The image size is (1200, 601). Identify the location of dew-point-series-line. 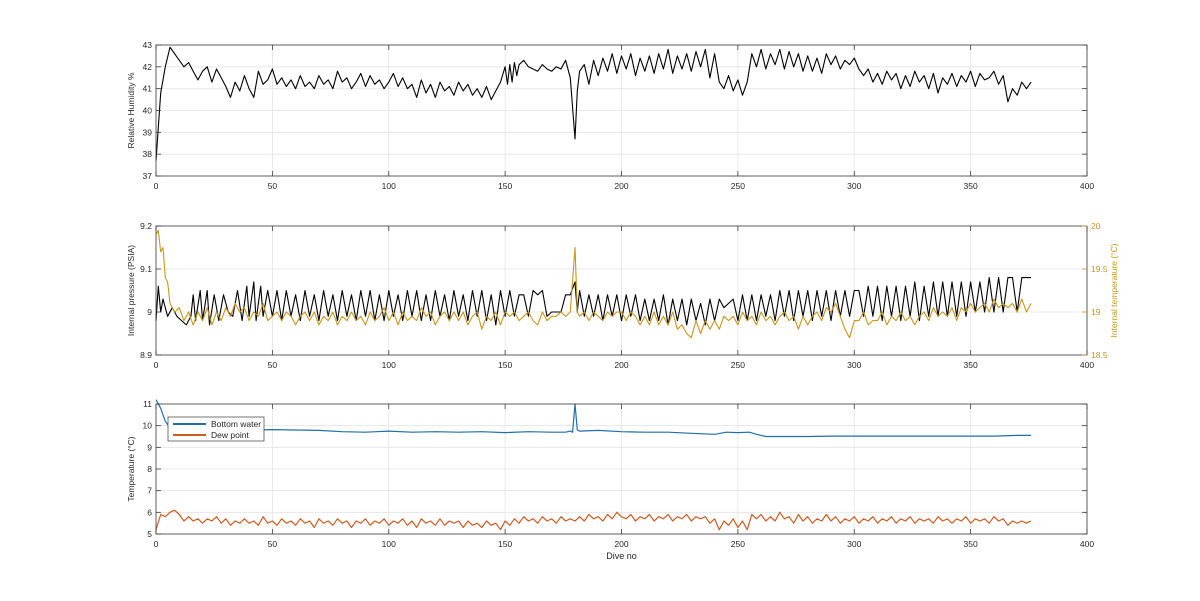
(593, 520).